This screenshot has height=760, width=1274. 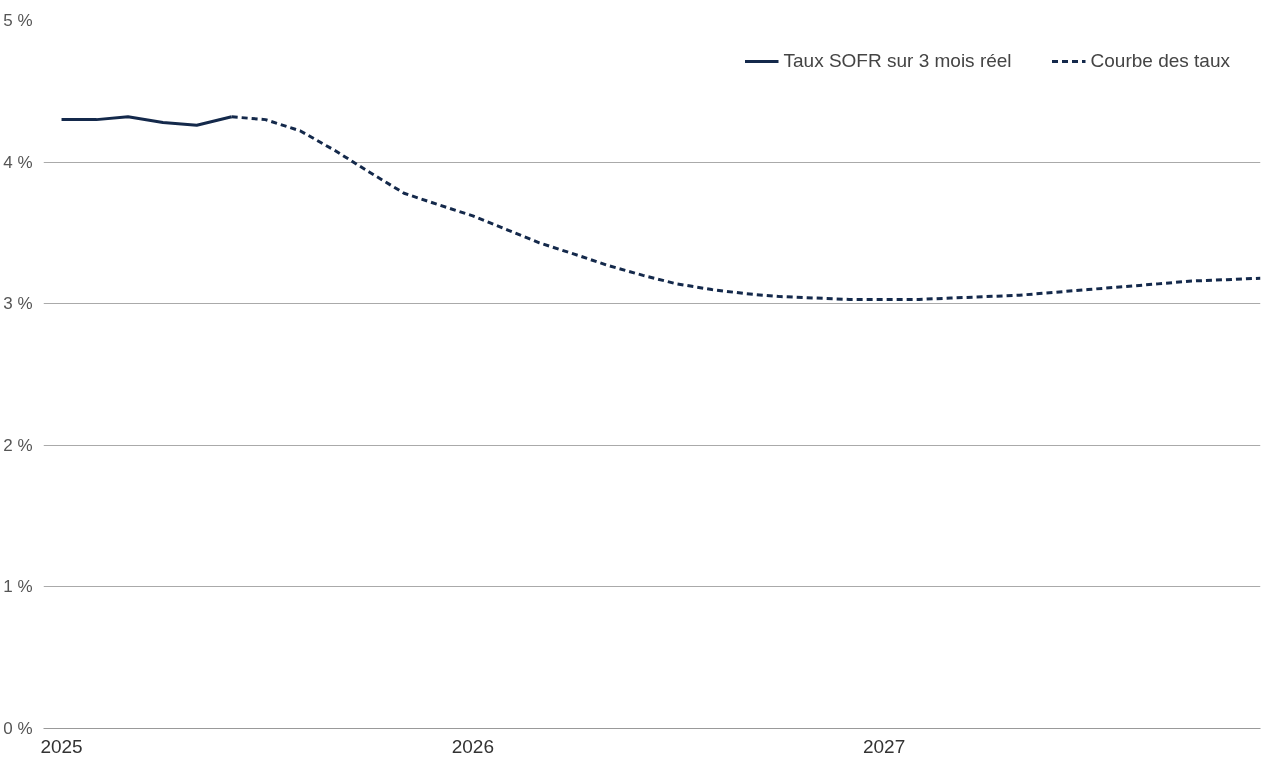 What do you see at coordinates (472, 746) in the screenshot?
I see `x-tick-label: 2026` at bounding box center [472, 746].